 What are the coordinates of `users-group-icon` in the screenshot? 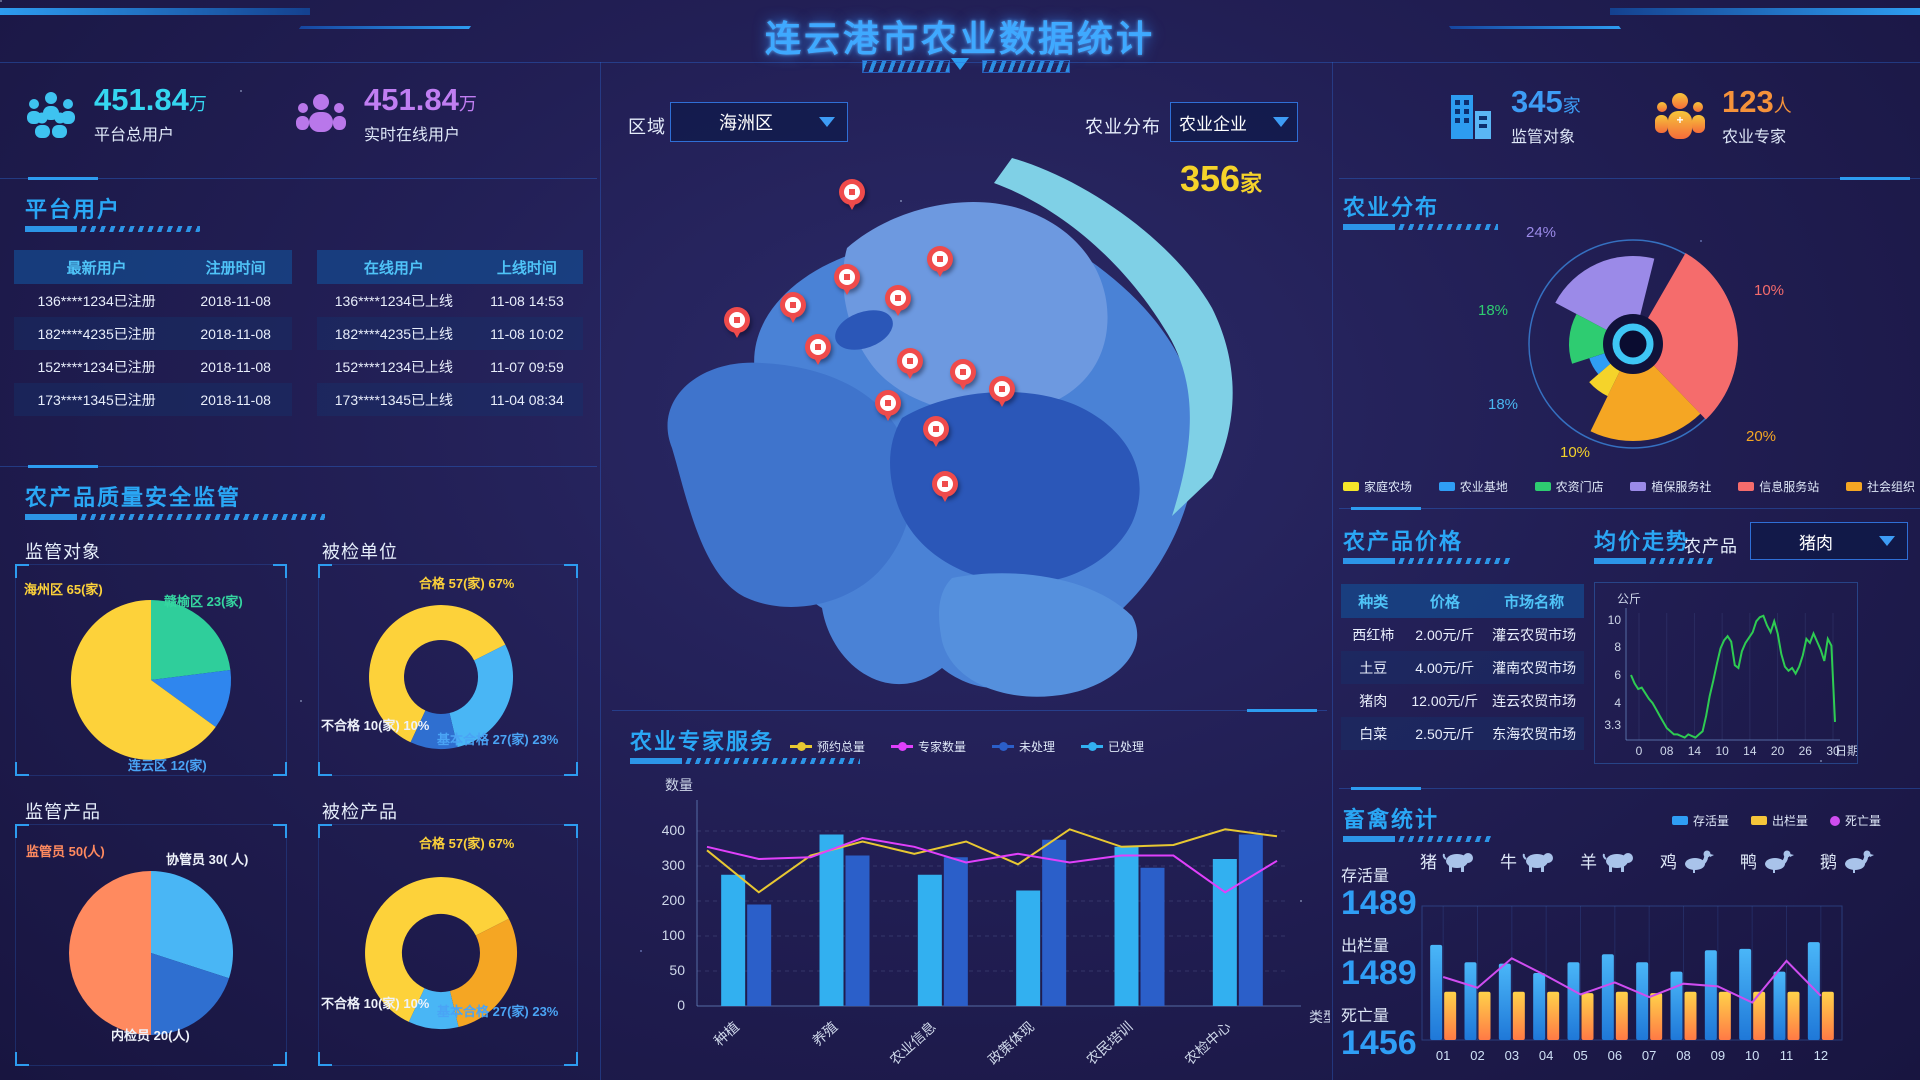 It's located at (51, 114).